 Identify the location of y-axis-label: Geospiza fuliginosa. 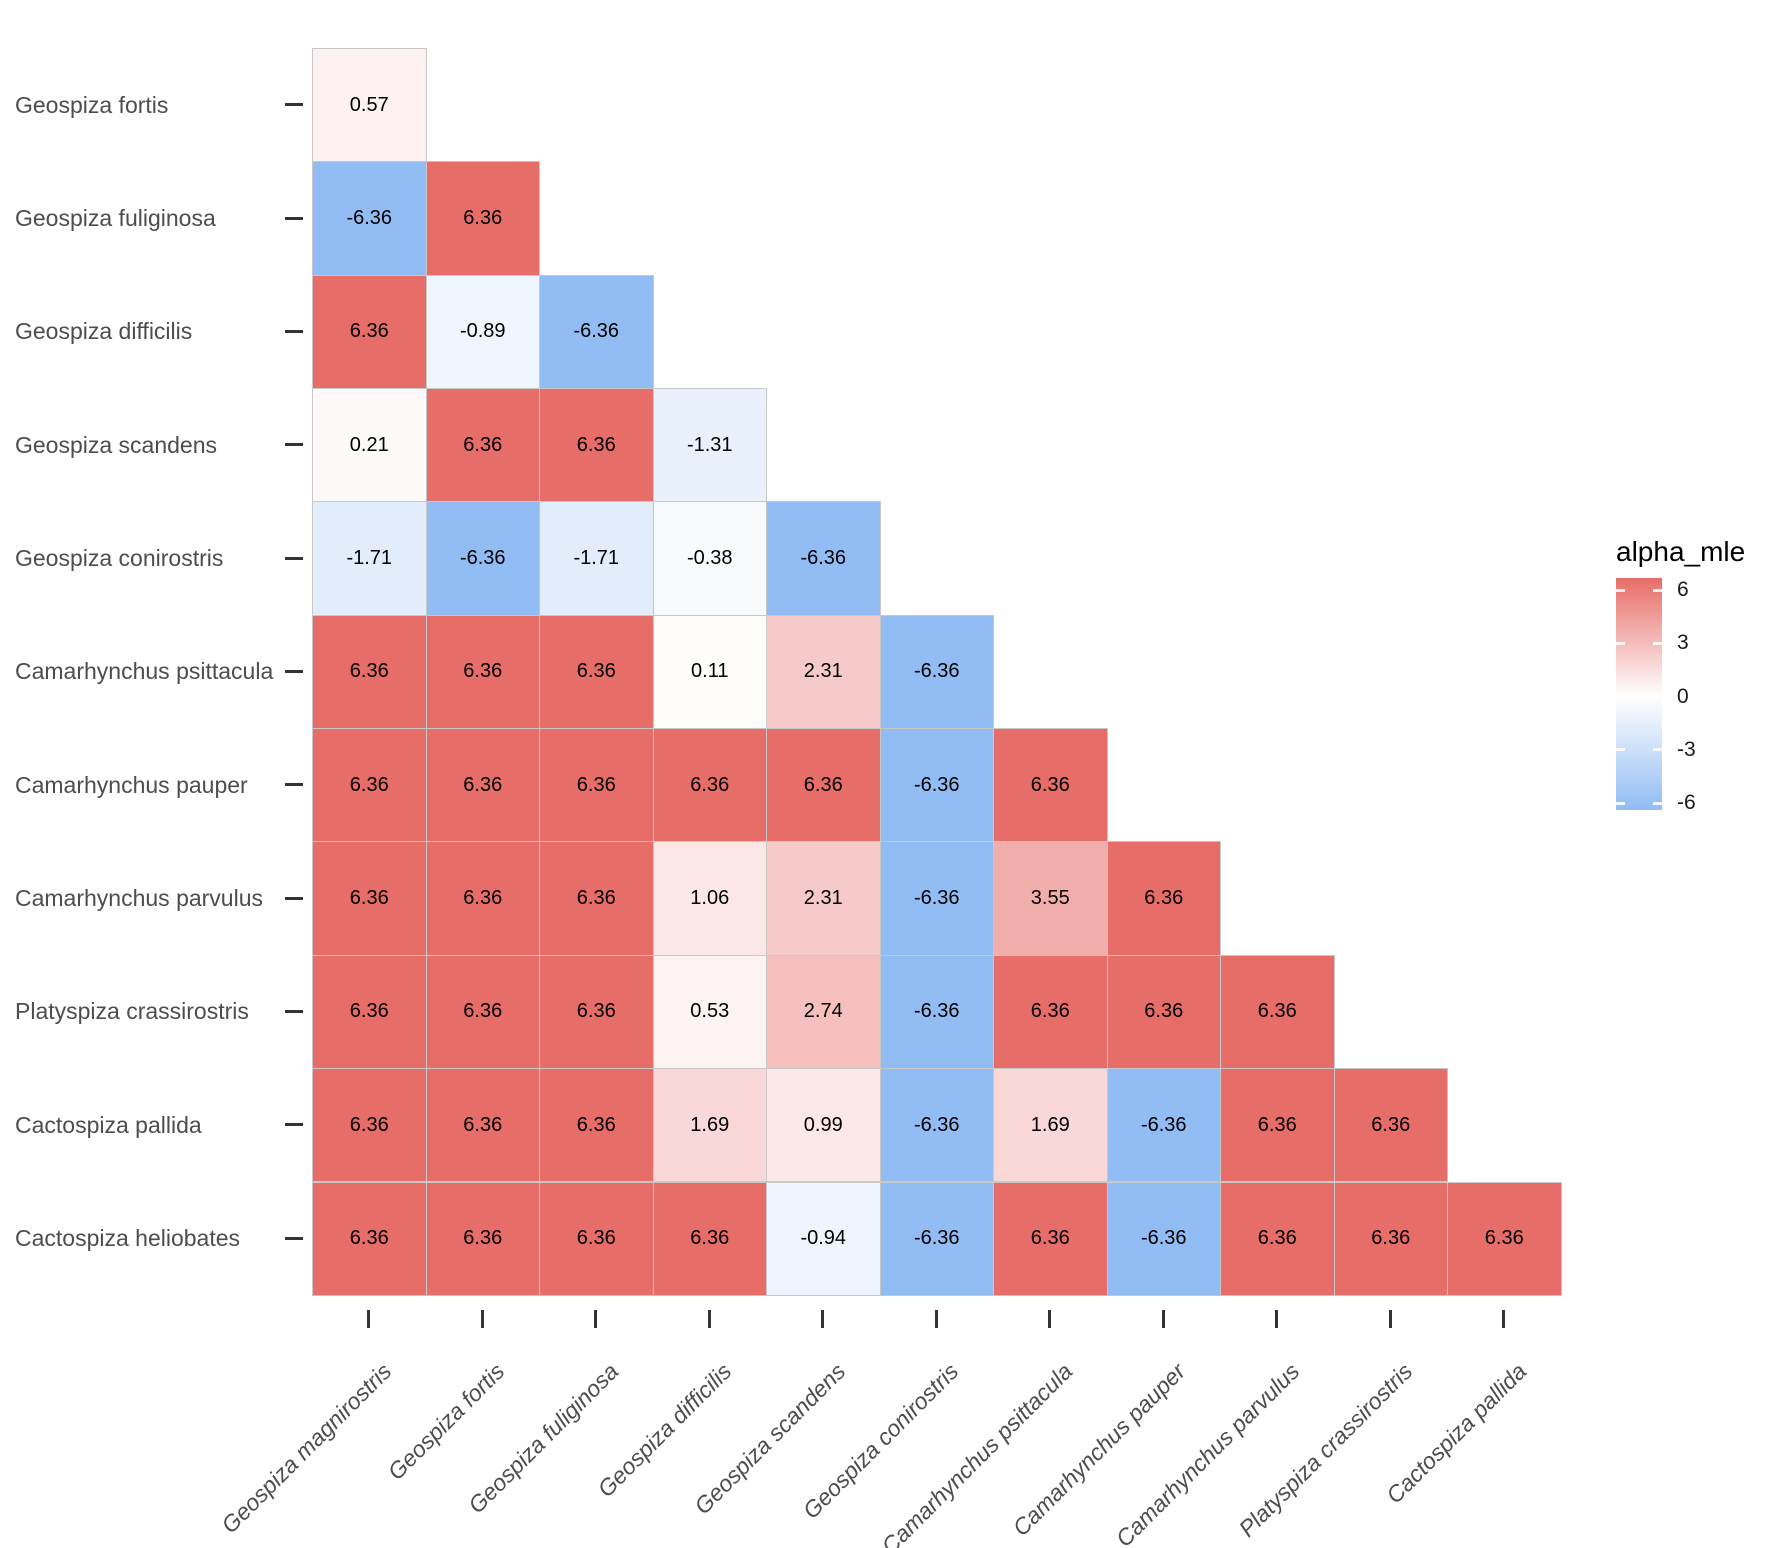
(115, 218).